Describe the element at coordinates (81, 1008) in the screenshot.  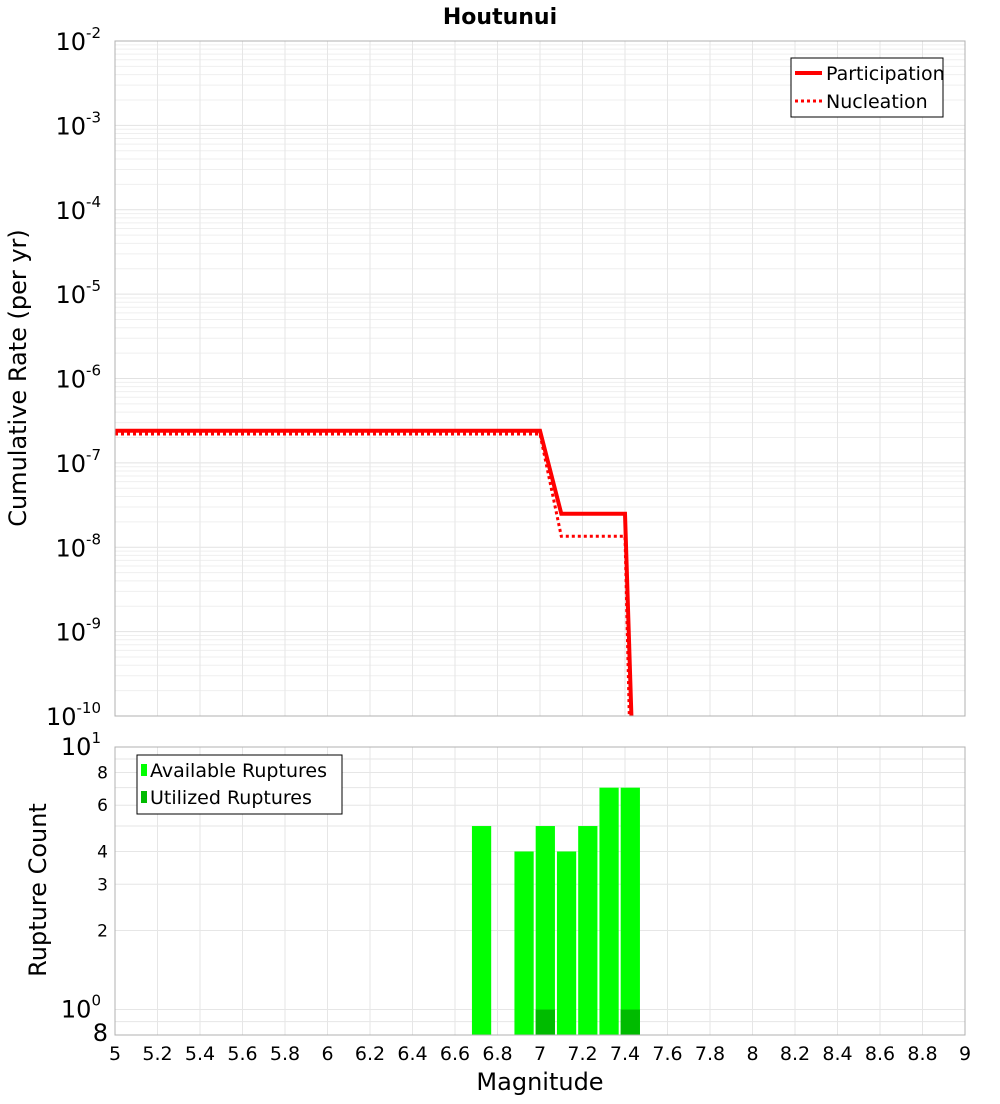
I see `bottom-y-tick-label: 10⁰` at that location.